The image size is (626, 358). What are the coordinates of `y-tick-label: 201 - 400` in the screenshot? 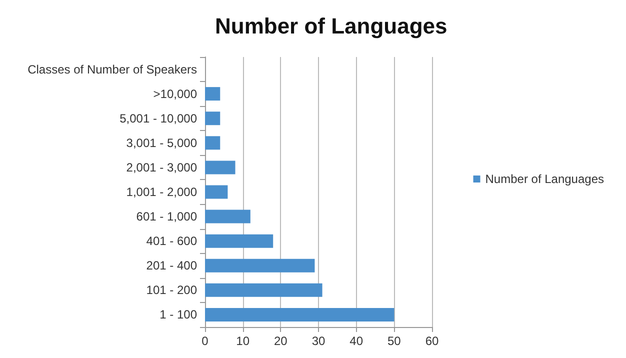 It's located at (172, 265).